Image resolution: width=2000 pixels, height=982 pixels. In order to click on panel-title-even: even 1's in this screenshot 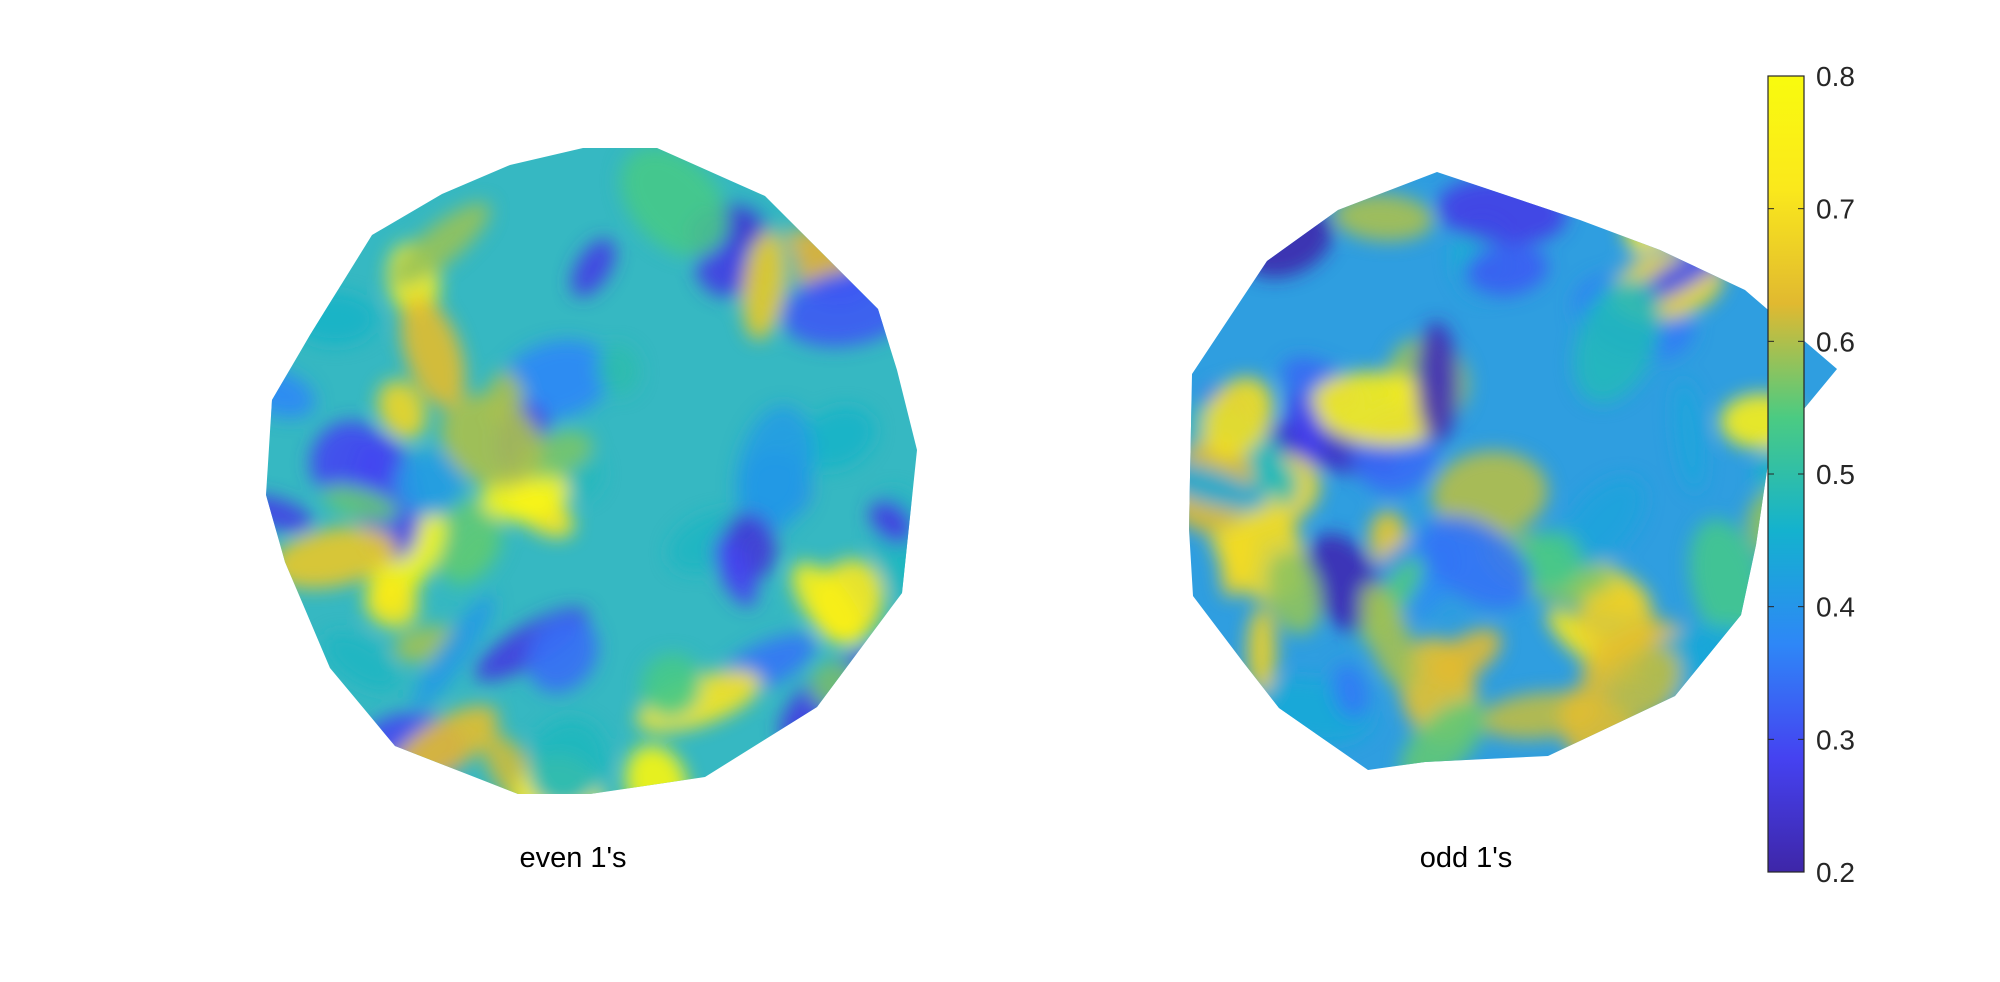, I will do `click(573, 858)`.